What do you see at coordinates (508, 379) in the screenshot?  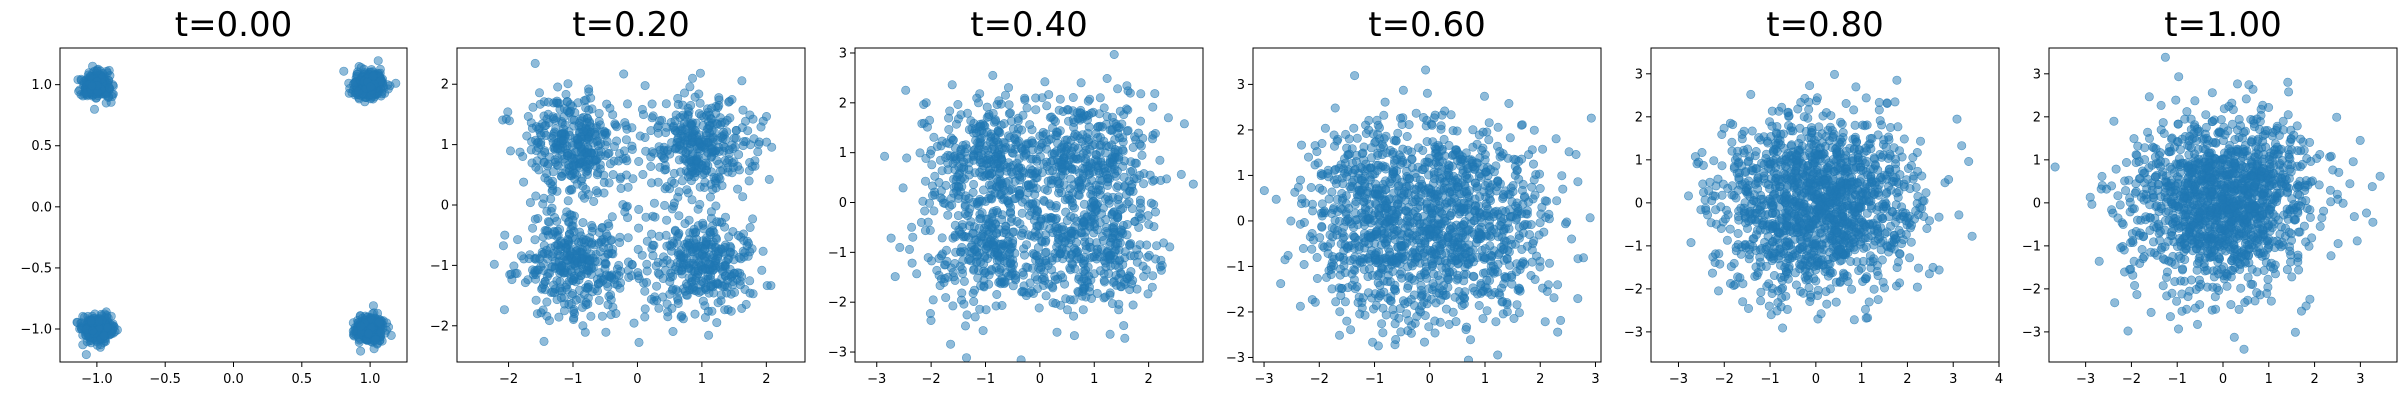 I see `x-tick-label: −2` at bounding box center [508, 379].